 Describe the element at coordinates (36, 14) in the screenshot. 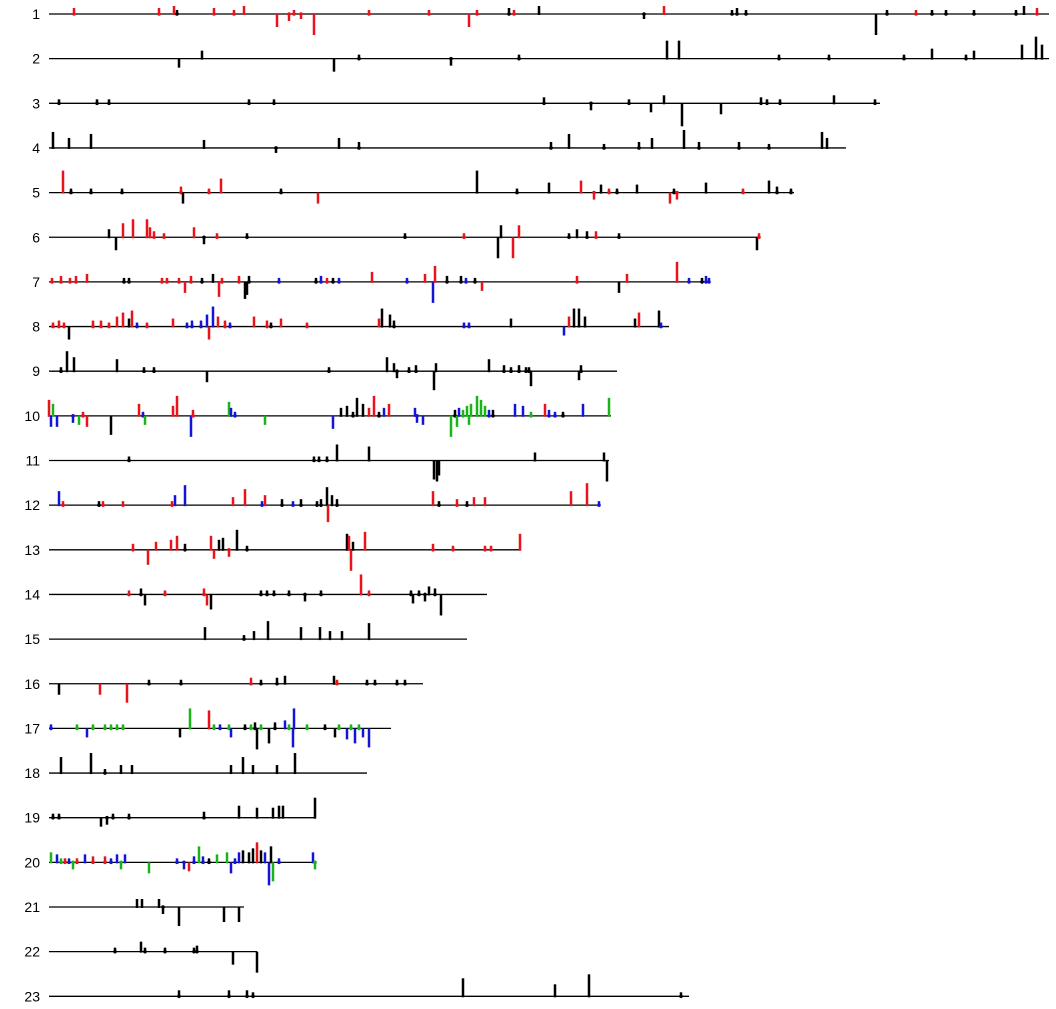

I see `chromosome-label: 1` at that location.